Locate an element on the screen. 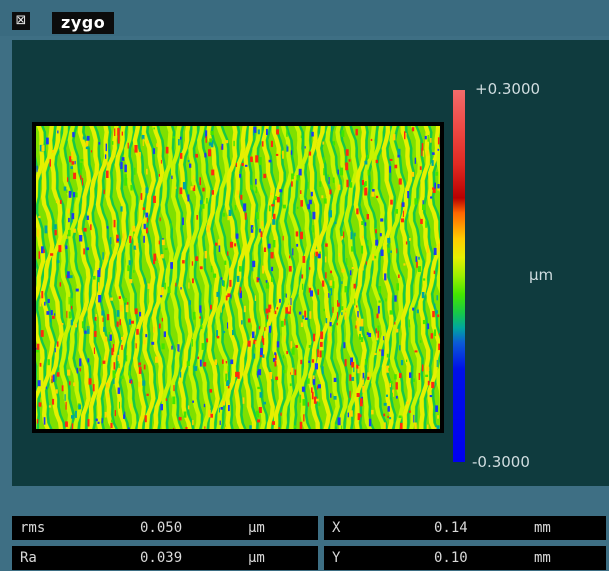 The height and width of the screenshot is (571, 609). readout-ra-value: 0.039 is located at coordinates (161, 558).